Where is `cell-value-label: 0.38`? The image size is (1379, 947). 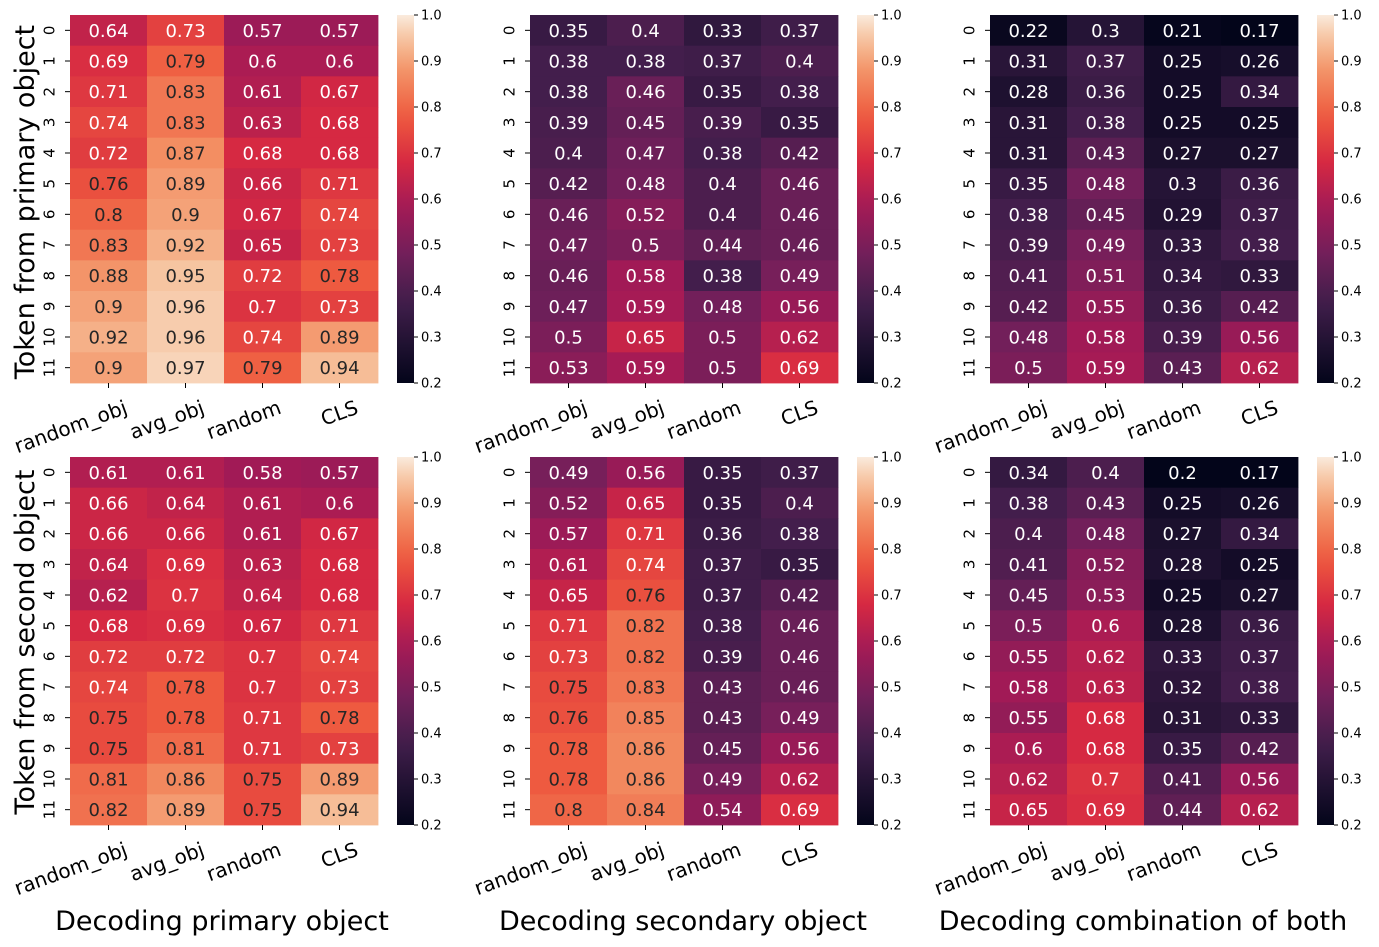
cell-value-label: 0.38 is located at coordinates (722, 154).